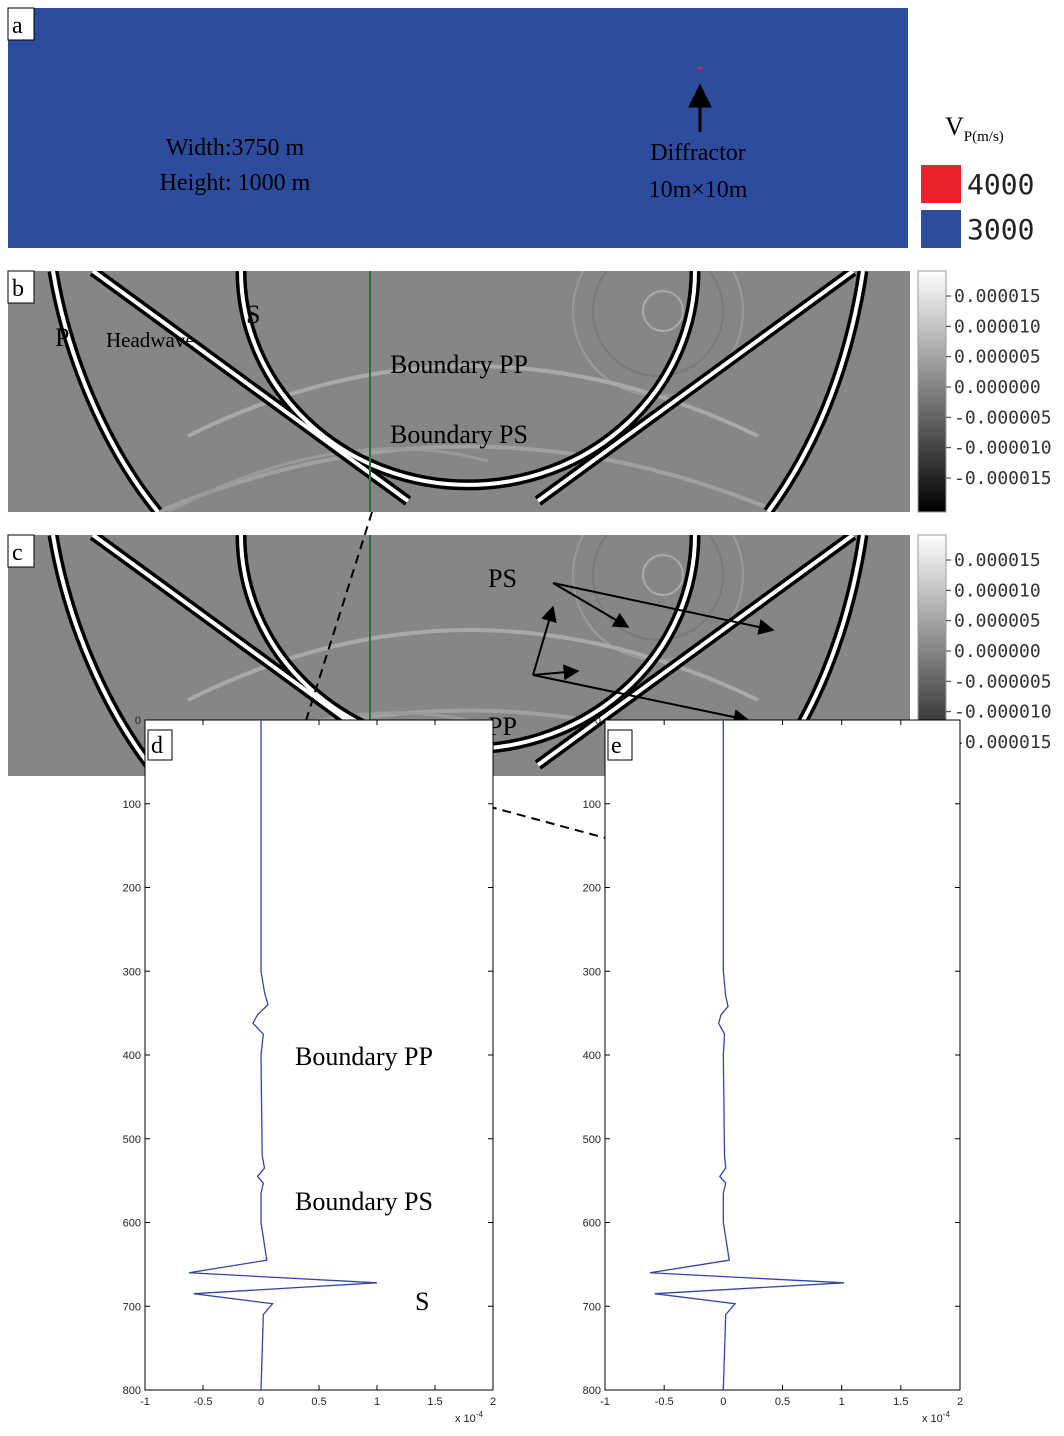 The height and width of the screenshot is (1436, 1064). Describe the element at coordinates (698, 153) in the screenshot. I see `annotation: Diffractor` at that location.